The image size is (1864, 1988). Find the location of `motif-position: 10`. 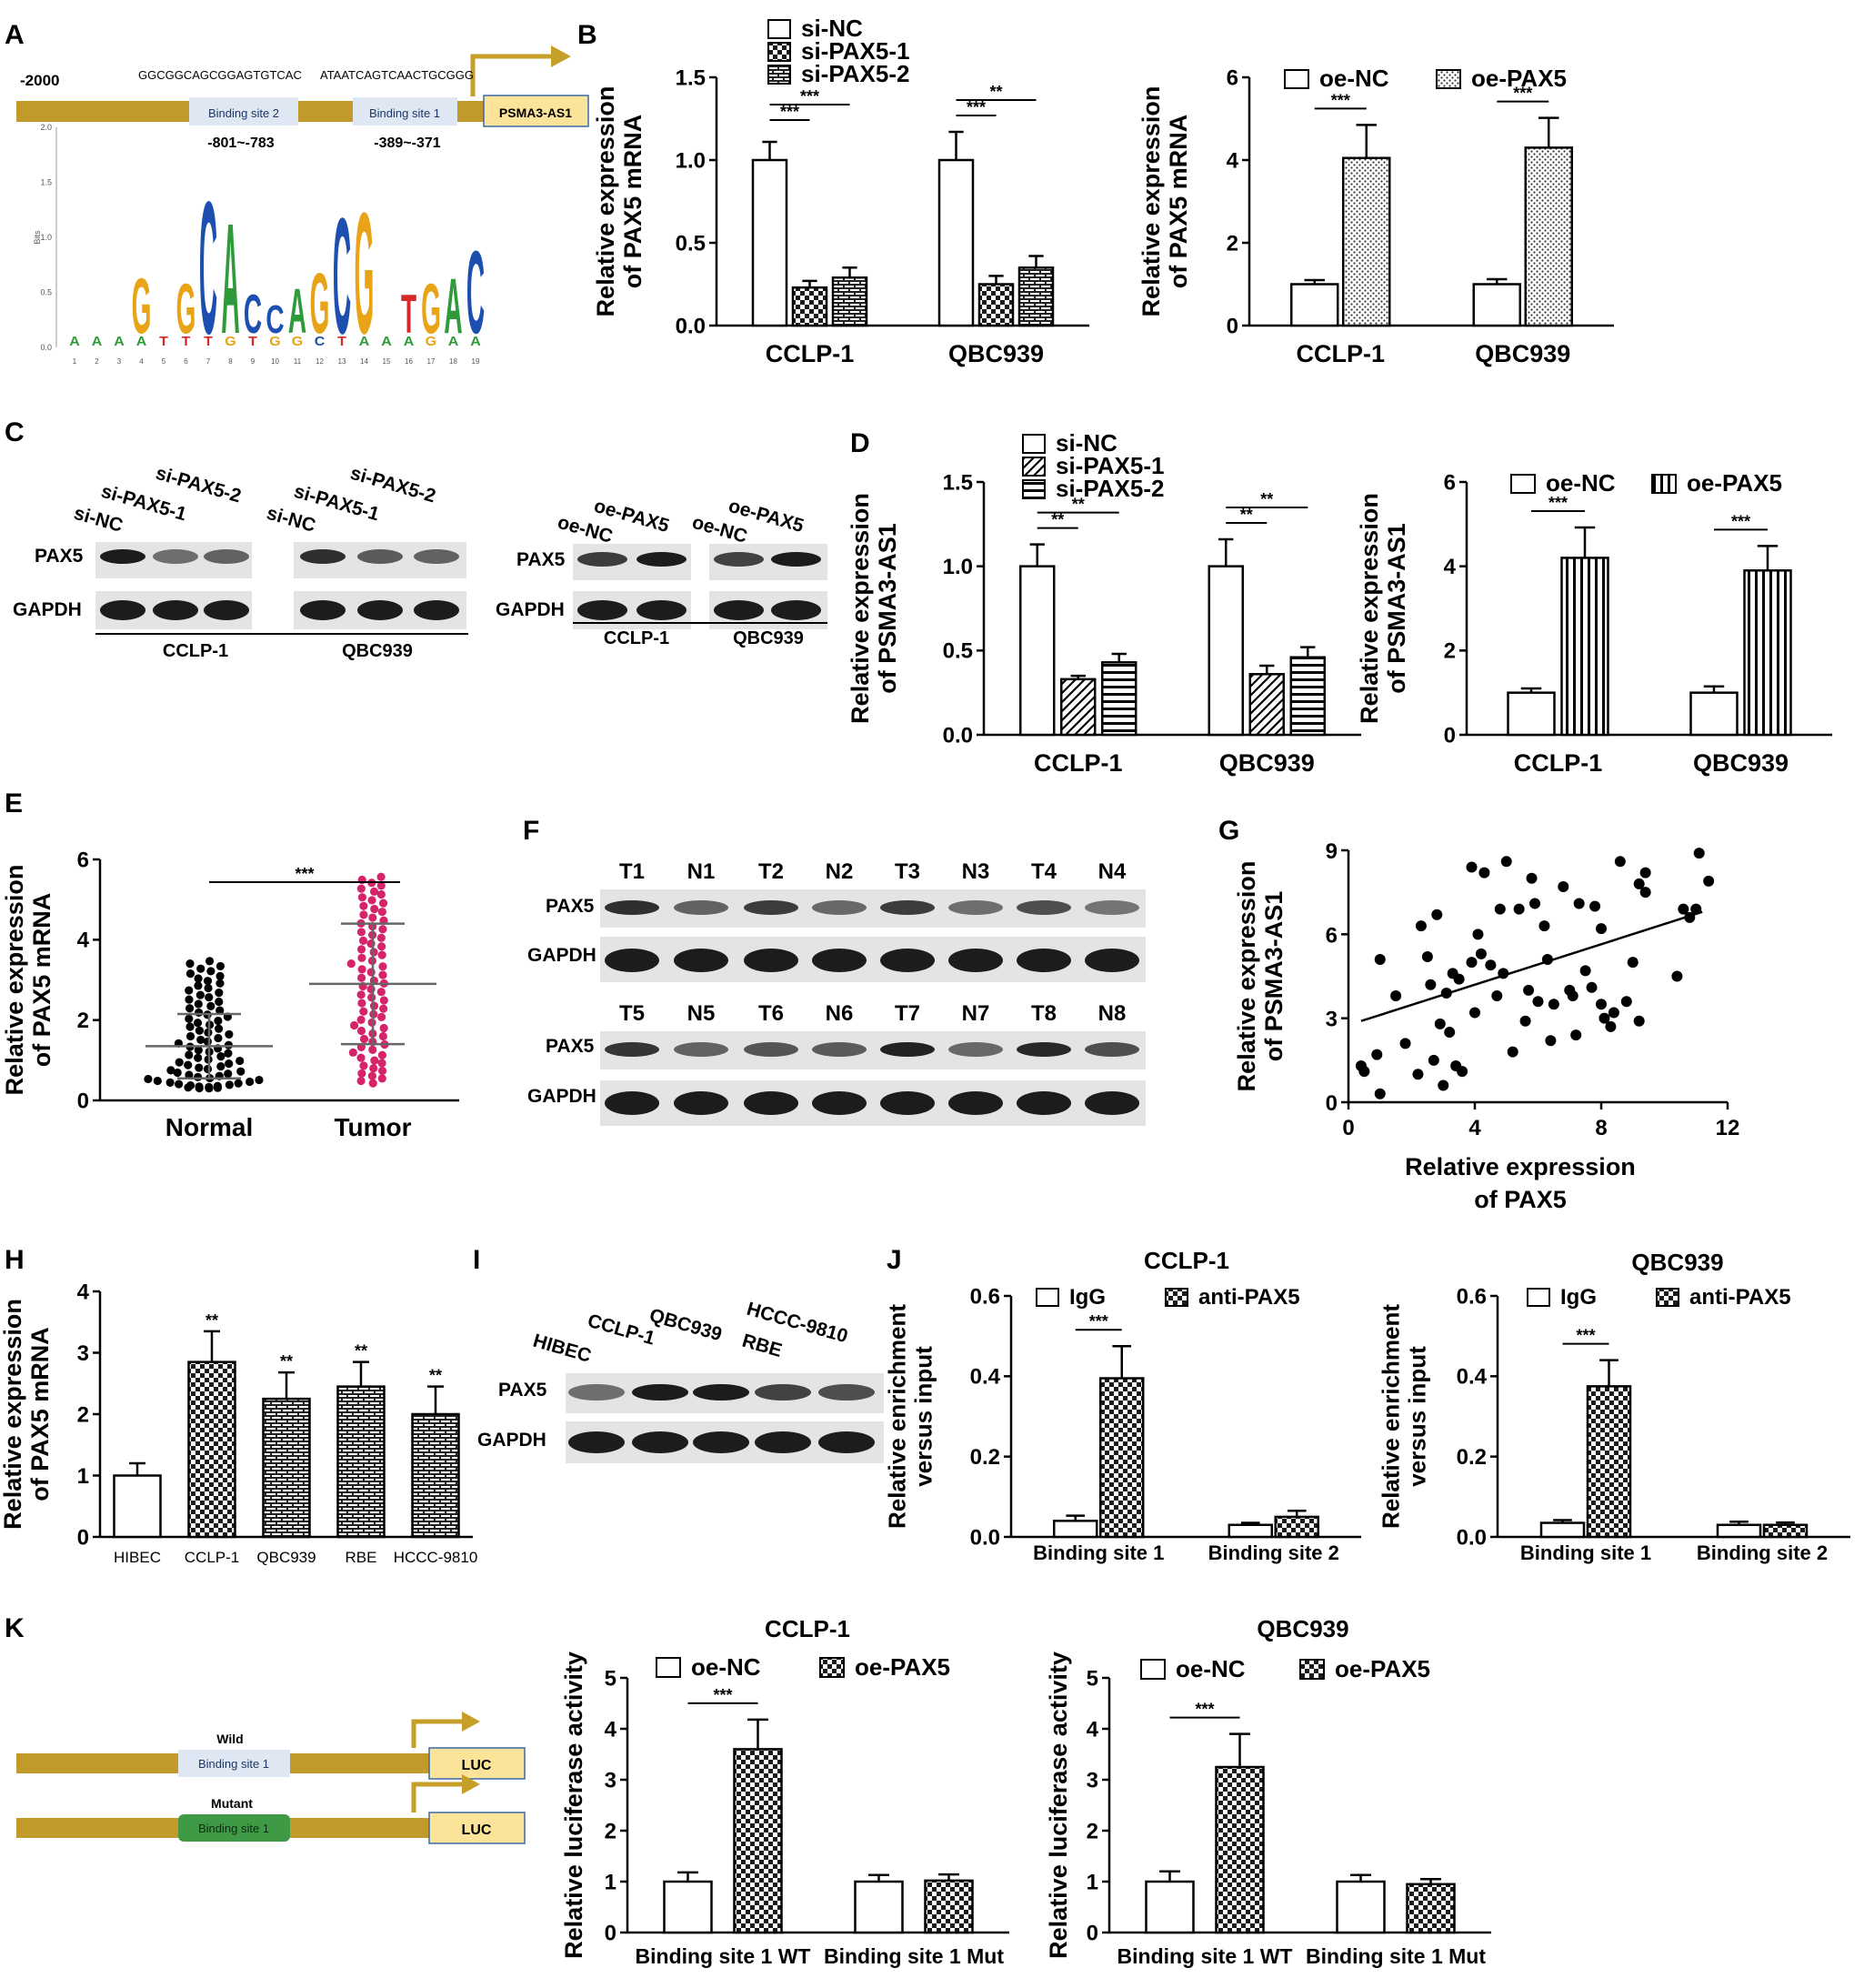

motif-position: 10 is located at coordinates (275, 361).